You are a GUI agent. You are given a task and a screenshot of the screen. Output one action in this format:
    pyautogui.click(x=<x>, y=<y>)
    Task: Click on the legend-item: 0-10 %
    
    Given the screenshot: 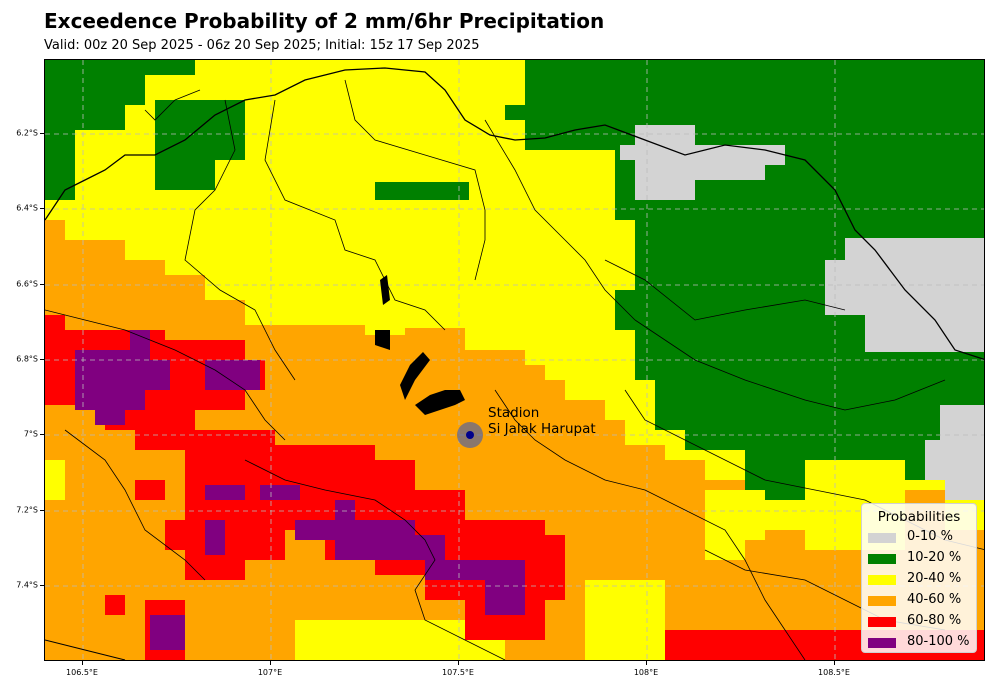 What is the action you would take?
    pyautogui.click(x=922, y=537)
    